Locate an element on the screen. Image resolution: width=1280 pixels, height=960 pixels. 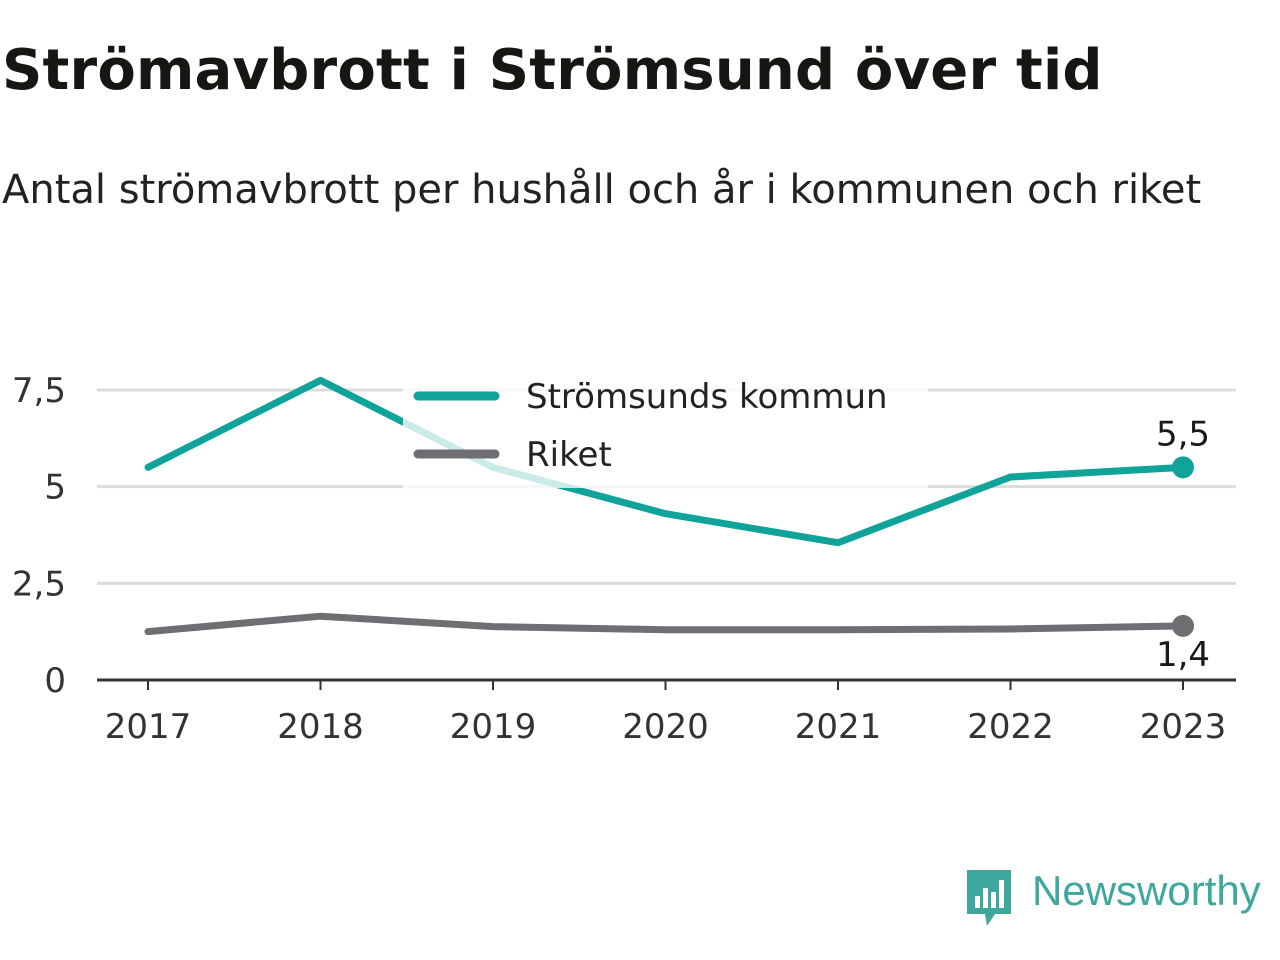
brand-name: Newsworthy is located at coordinates (1146, 890).